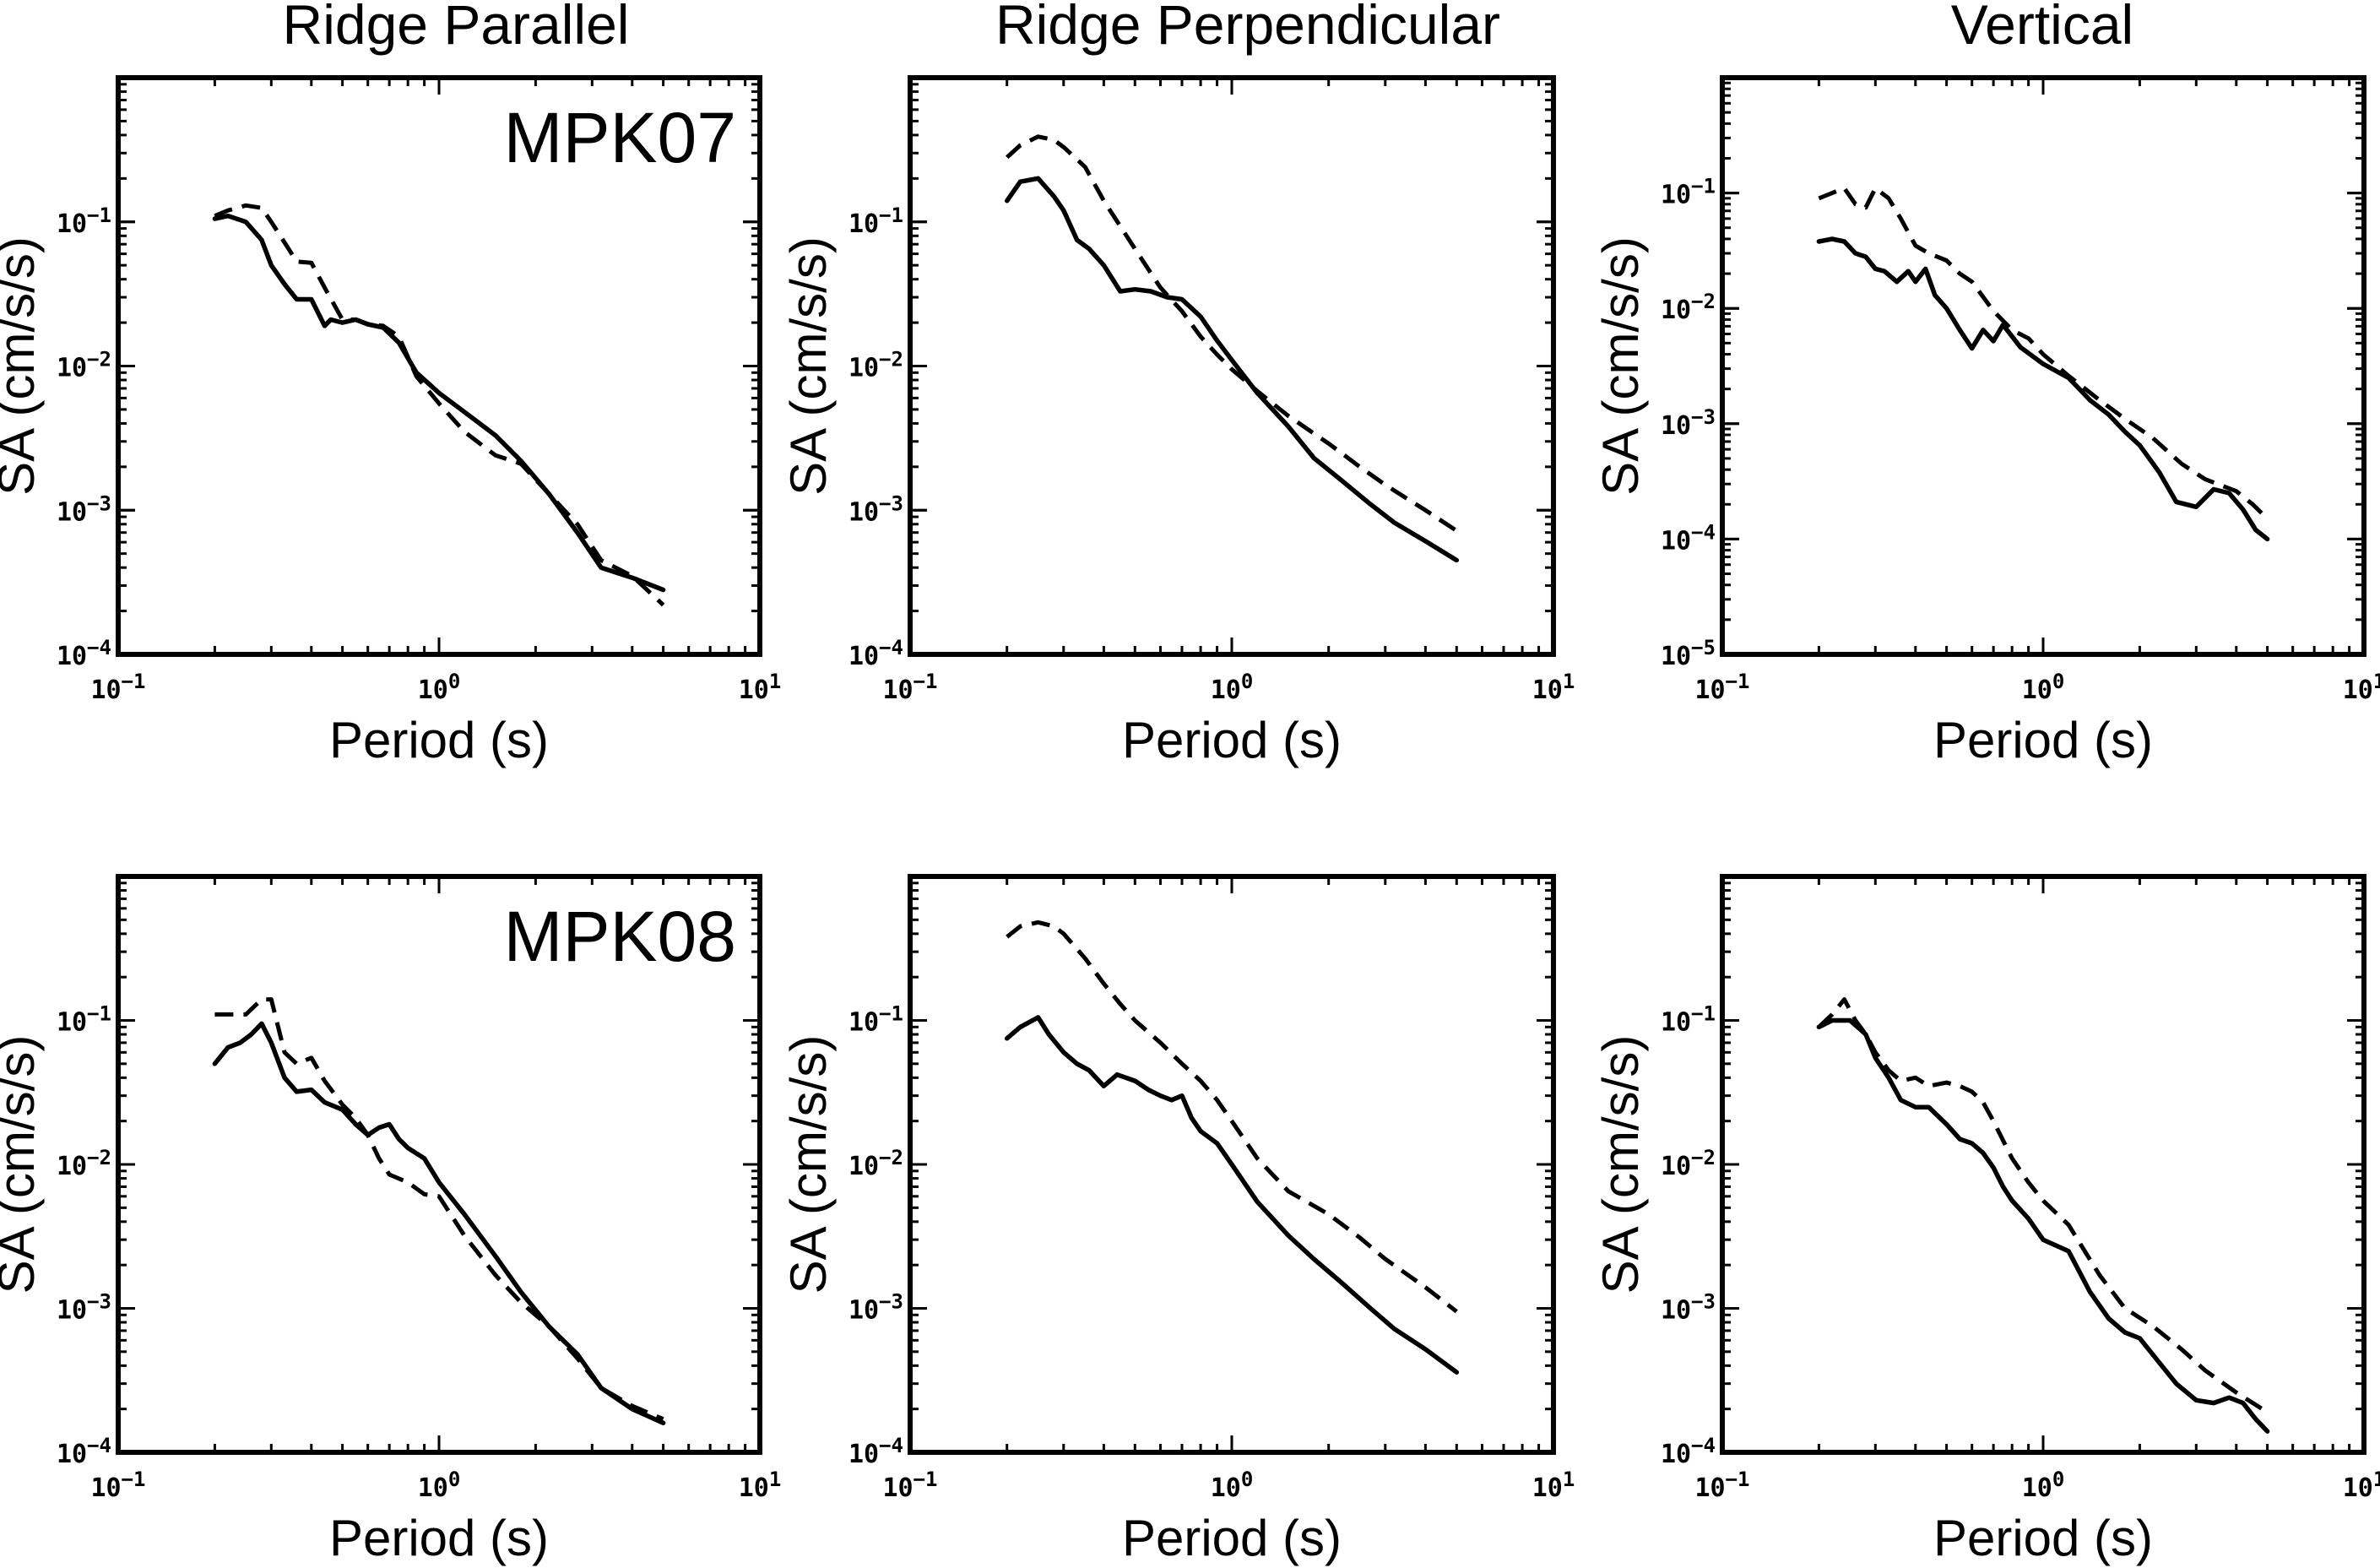  I want to click on column-title-ridge-parallel: Ridge Parallel, so click(457, 28).